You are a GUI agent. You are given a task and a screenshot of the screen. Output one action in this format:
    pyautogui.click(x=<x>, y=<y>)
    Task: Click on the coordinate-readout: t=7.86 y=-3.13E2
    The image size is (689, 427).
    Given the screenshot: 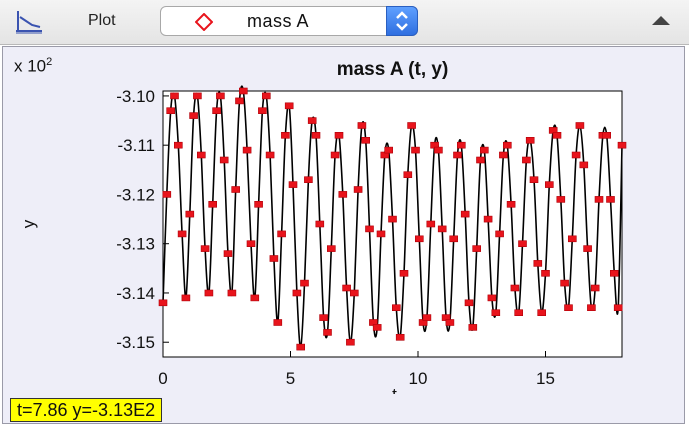 What is the action you would take?
    pyautogui.click(x=86, y=410)
    